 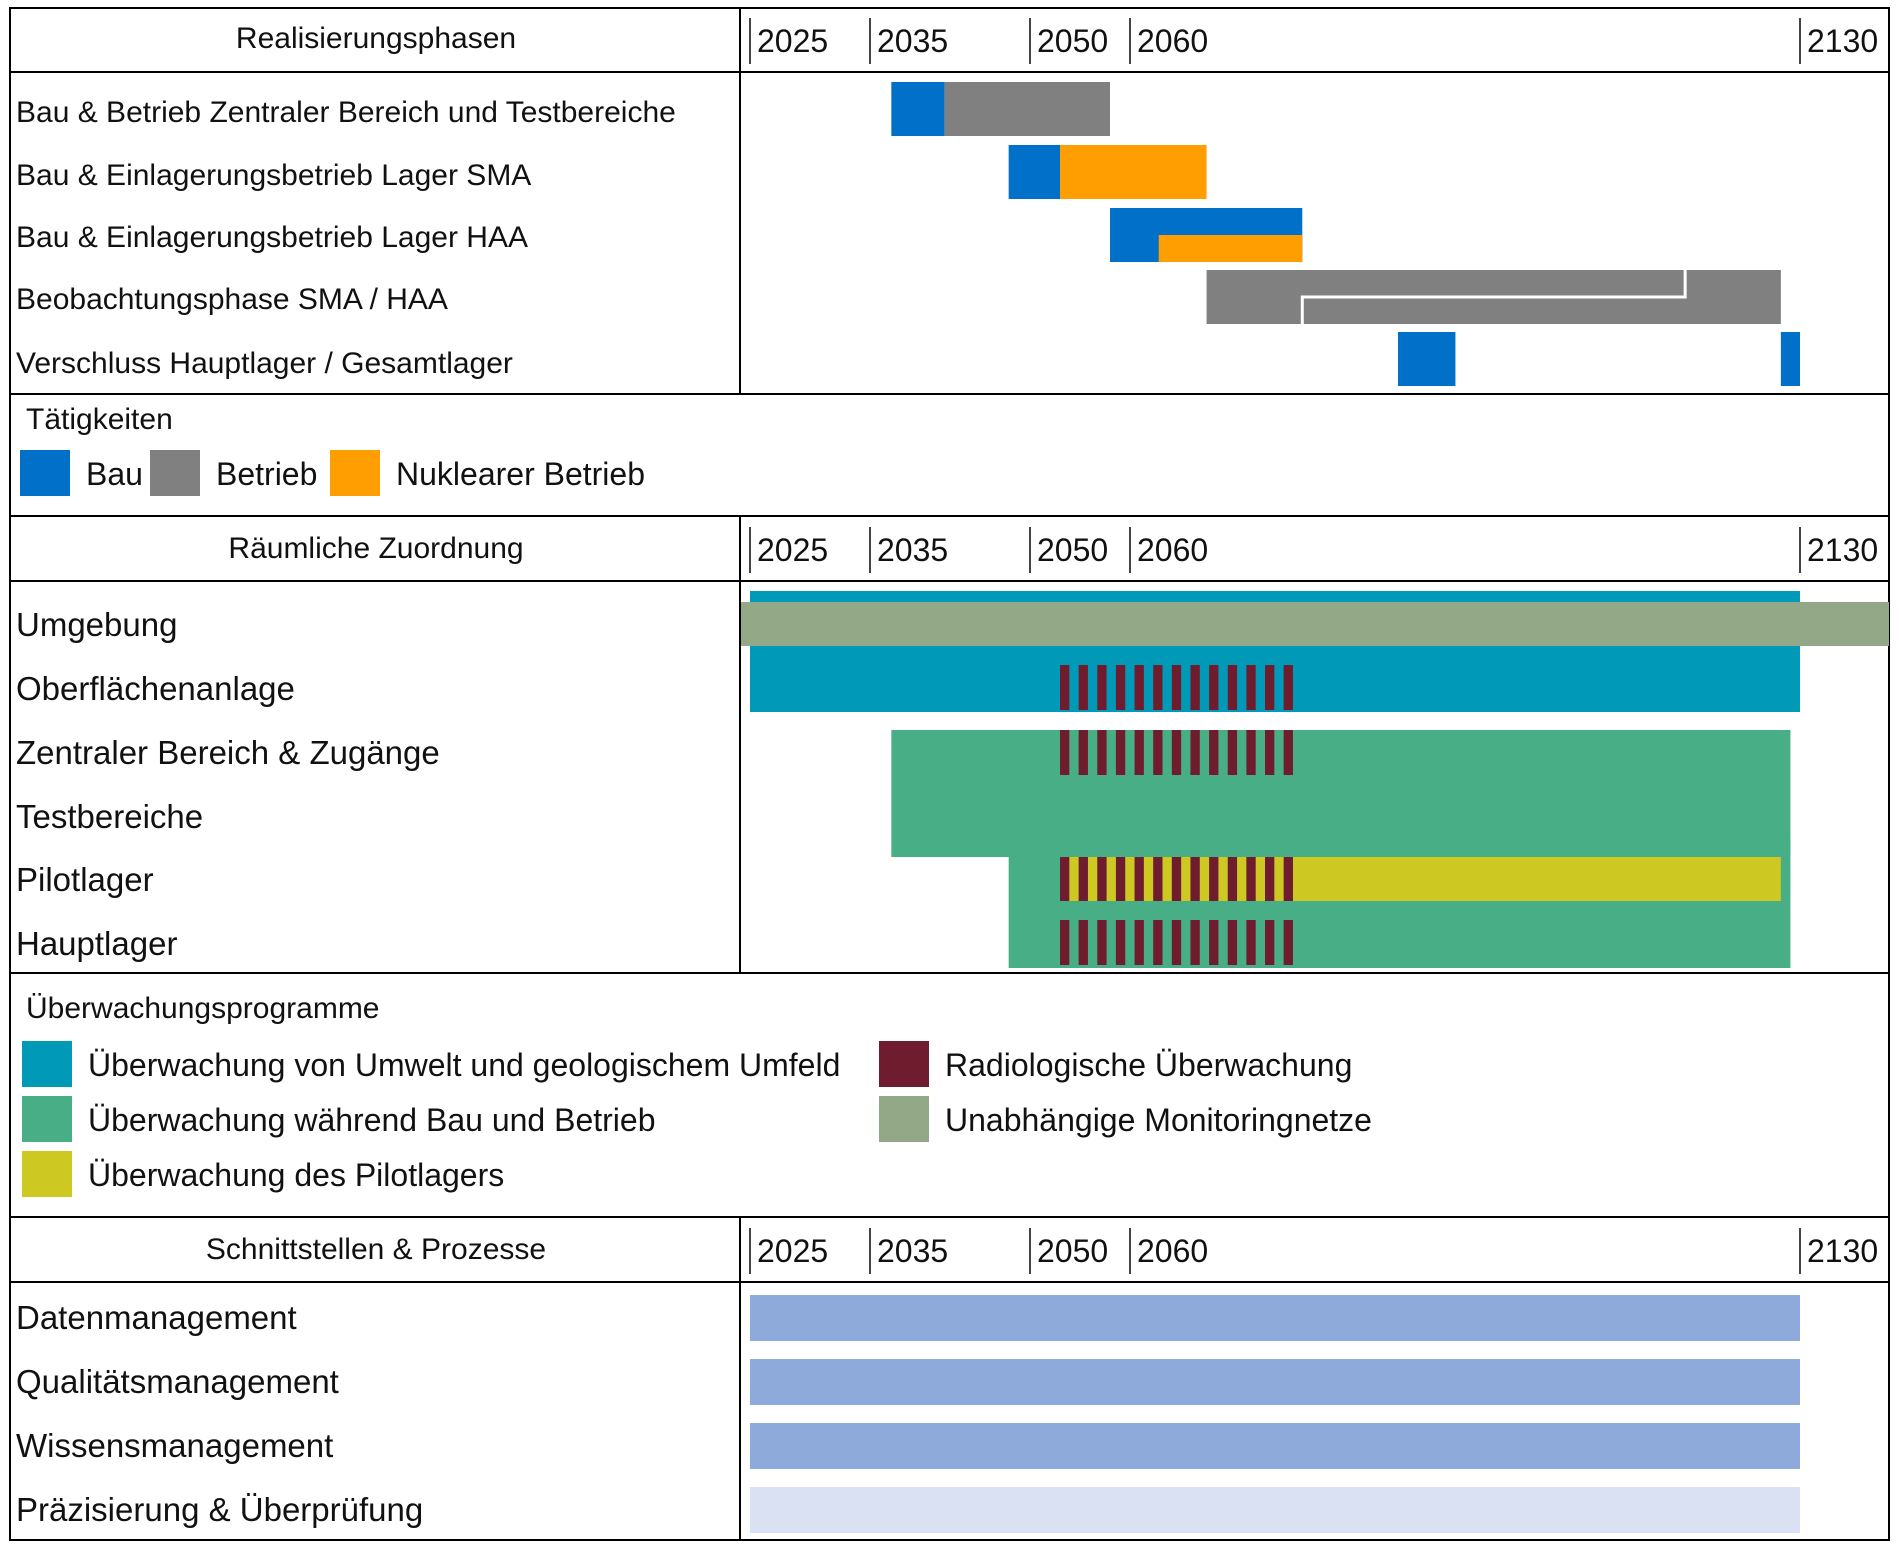 I want to click on sec2-header-divider, so click(x=949, y=581).